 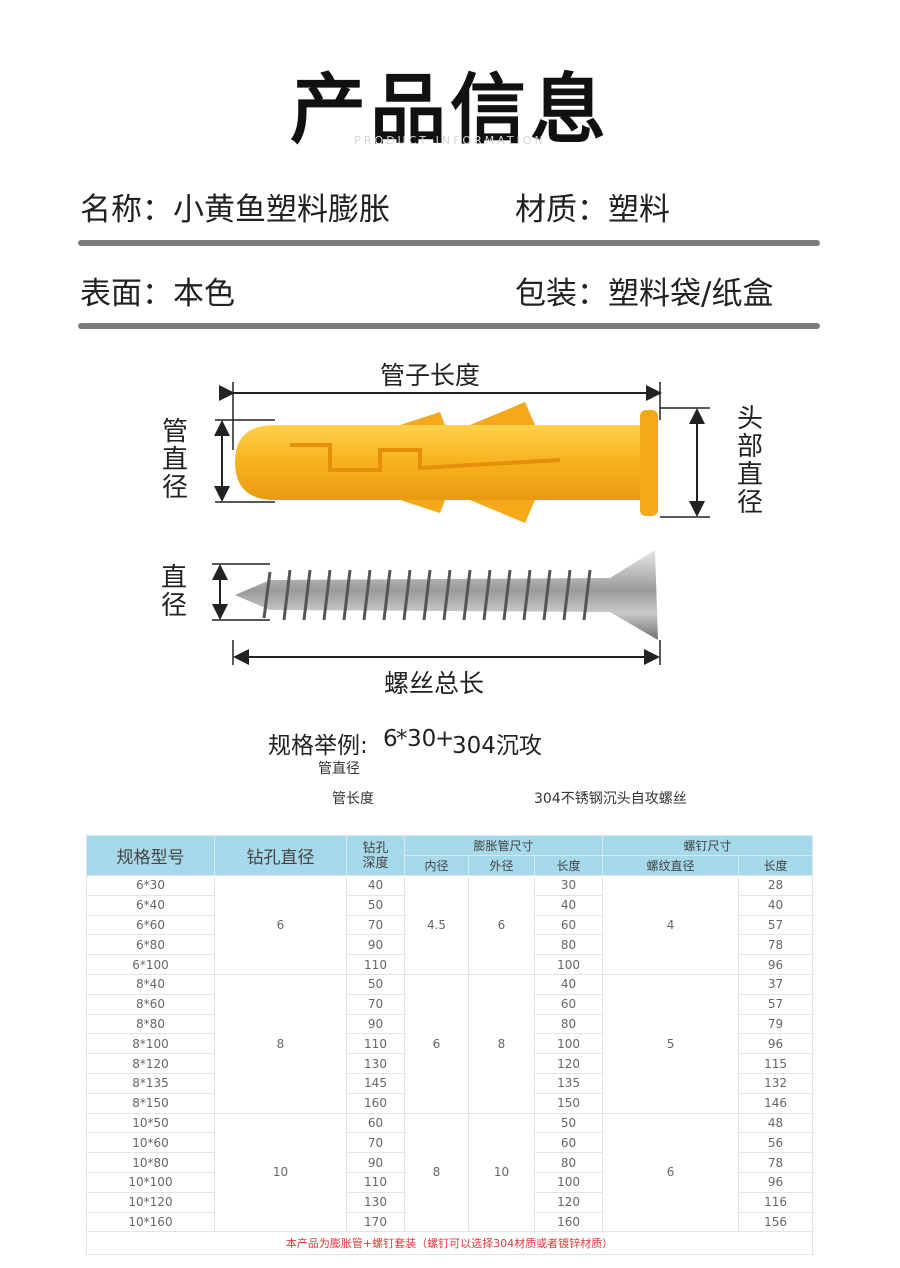 What do you see at coordinates (445, 739) in the screenshot?
I see `spec-part: +` at bounding box center [445, 739].